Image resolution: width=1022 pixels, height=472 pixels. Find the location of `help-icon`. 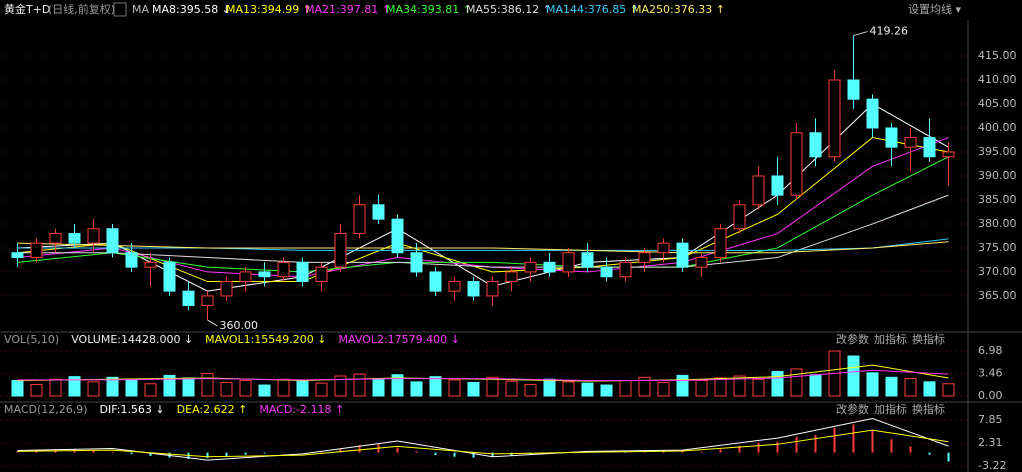

help-icon is located at coordinates (120, 9).